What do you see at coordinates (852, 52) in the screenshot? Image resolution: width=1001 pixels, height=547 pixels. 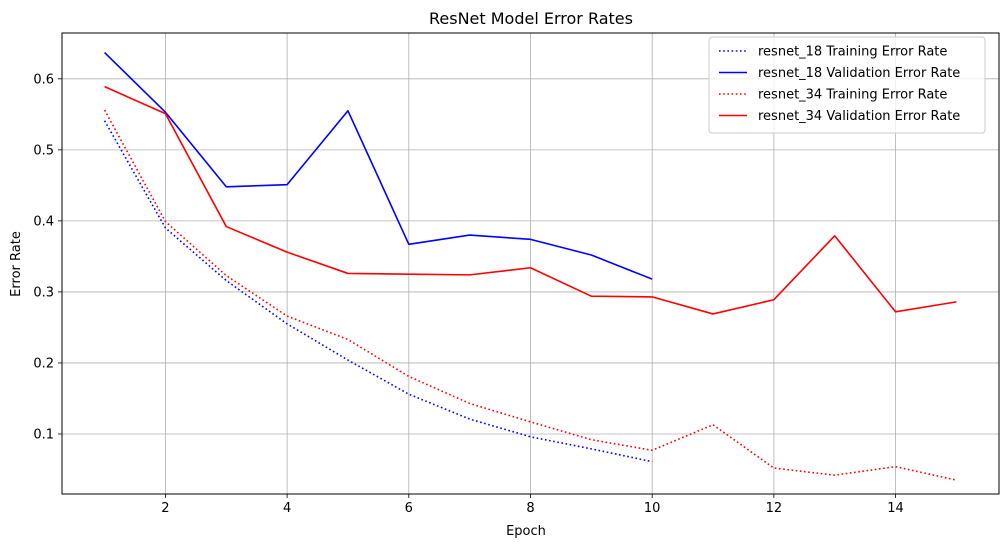 I see `legend-label-1: resnet_18 Training Error Rate` at bounding box center [852, 52].